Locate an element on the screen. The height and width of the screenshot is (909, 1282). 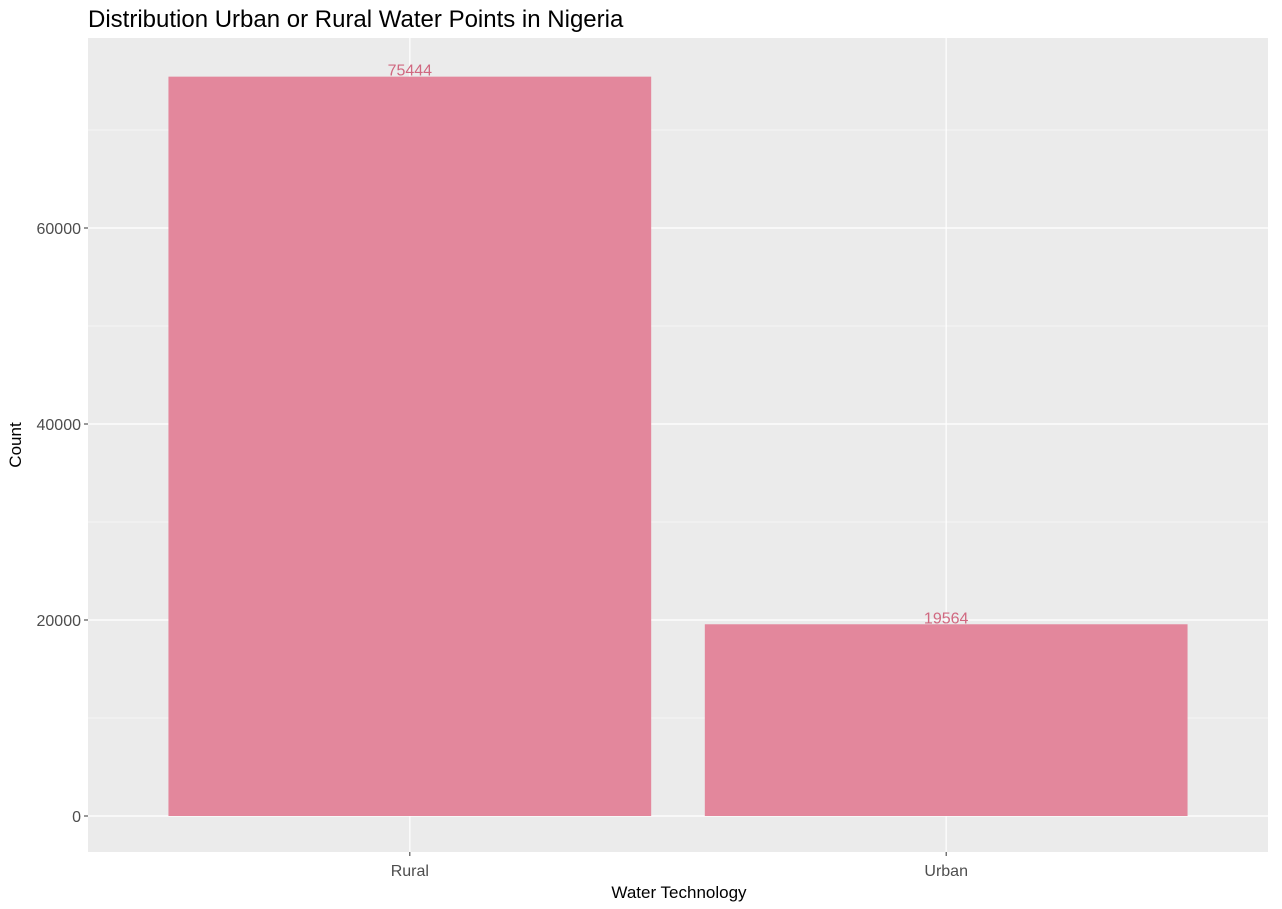
x-axis-title: Water Technology is located at coordinates (679, 892).